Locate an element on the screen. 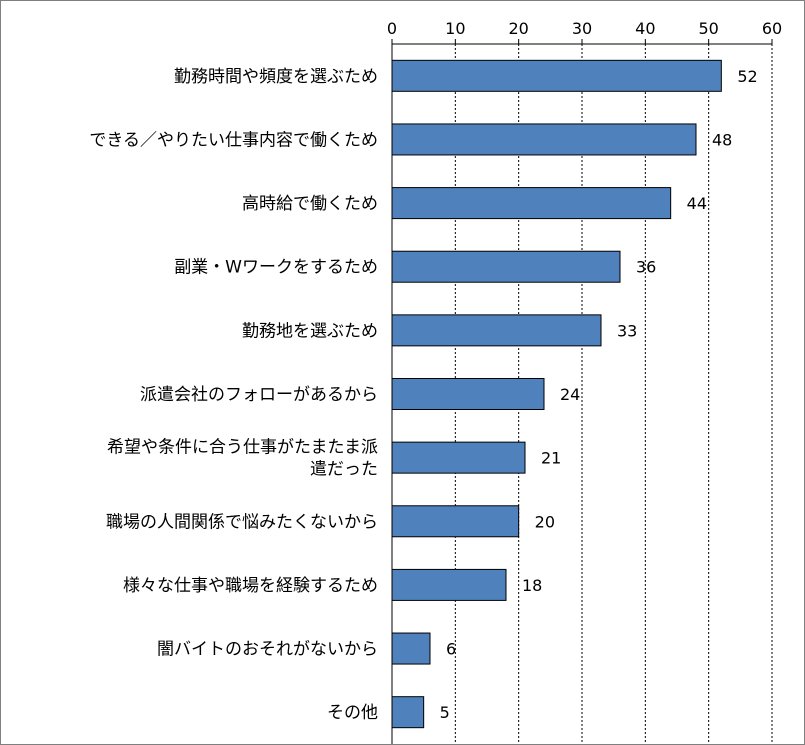  x-tick-label-50: 50 is located at coordinates (708, 28).